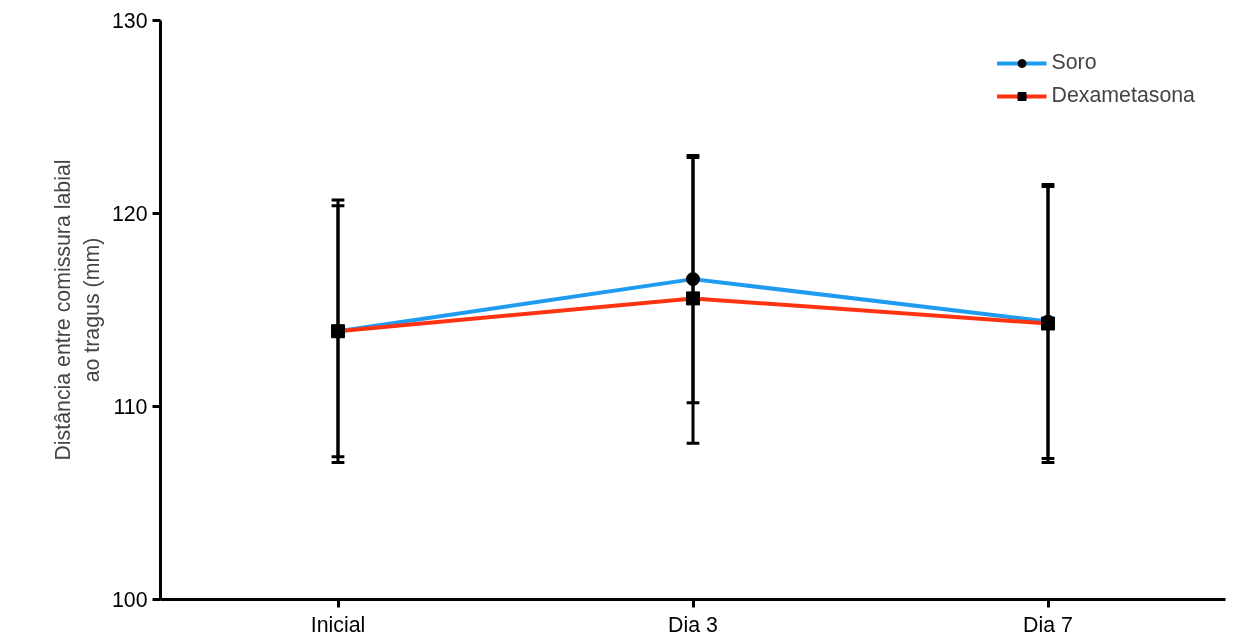 The image size is (1235, 639). Describe the element at coordinates (77, 310) in the screenshot. I see `y-axis-title: Distância entre comissura labial ao tragus (mm)` at that location.